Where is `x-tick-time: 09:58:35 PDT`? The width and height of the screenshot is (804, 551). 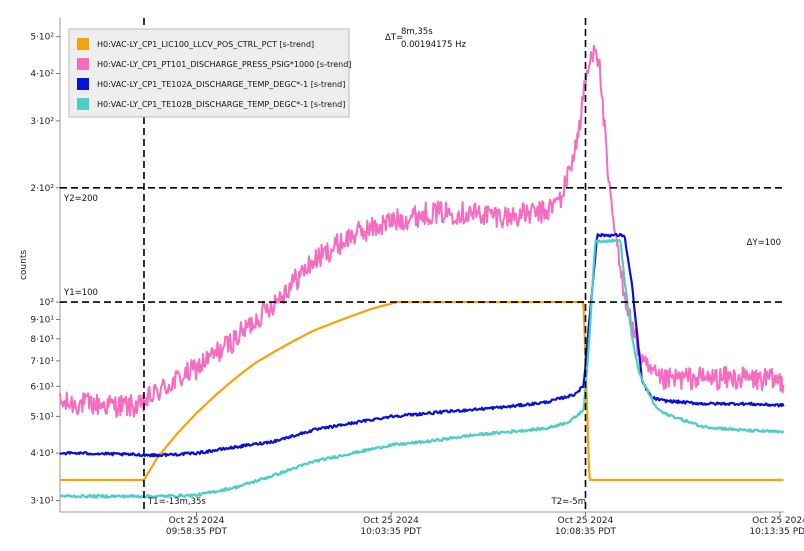
x-tick-time: 09:58:35 PDT is located at coordinates (197, 532).